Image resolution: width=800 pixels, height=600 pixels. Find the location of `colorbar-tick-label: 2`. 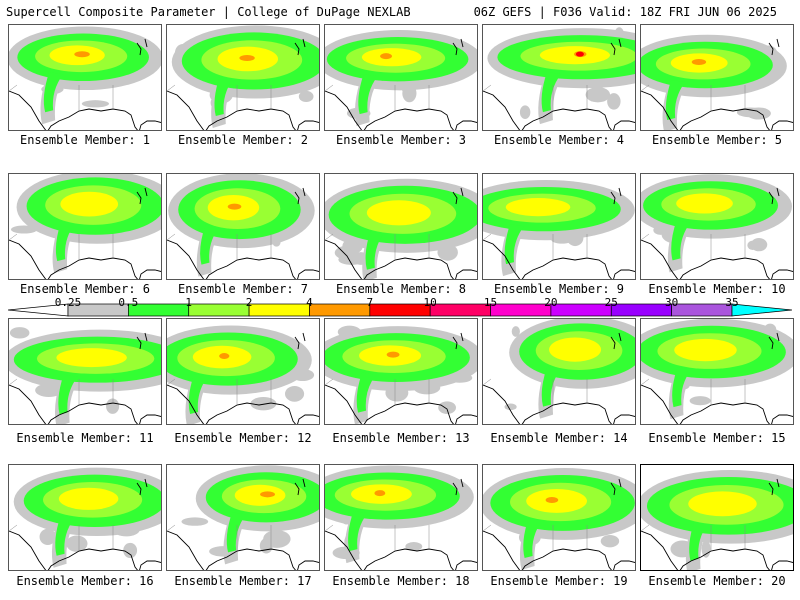

colorbar-tick-label: 2 is located at coordinates (249, 302).